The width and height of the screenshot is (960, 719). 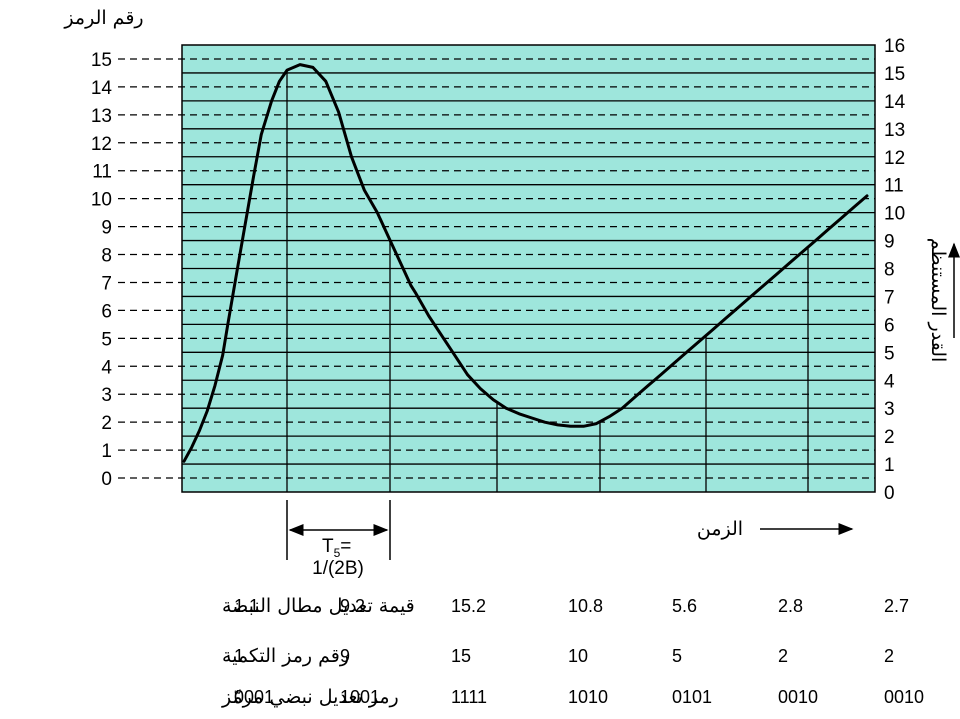 What do you see at coordinates (588, 697) in the screenshot?
I see `table-cell: 1010` at bounding box center [588, 697].